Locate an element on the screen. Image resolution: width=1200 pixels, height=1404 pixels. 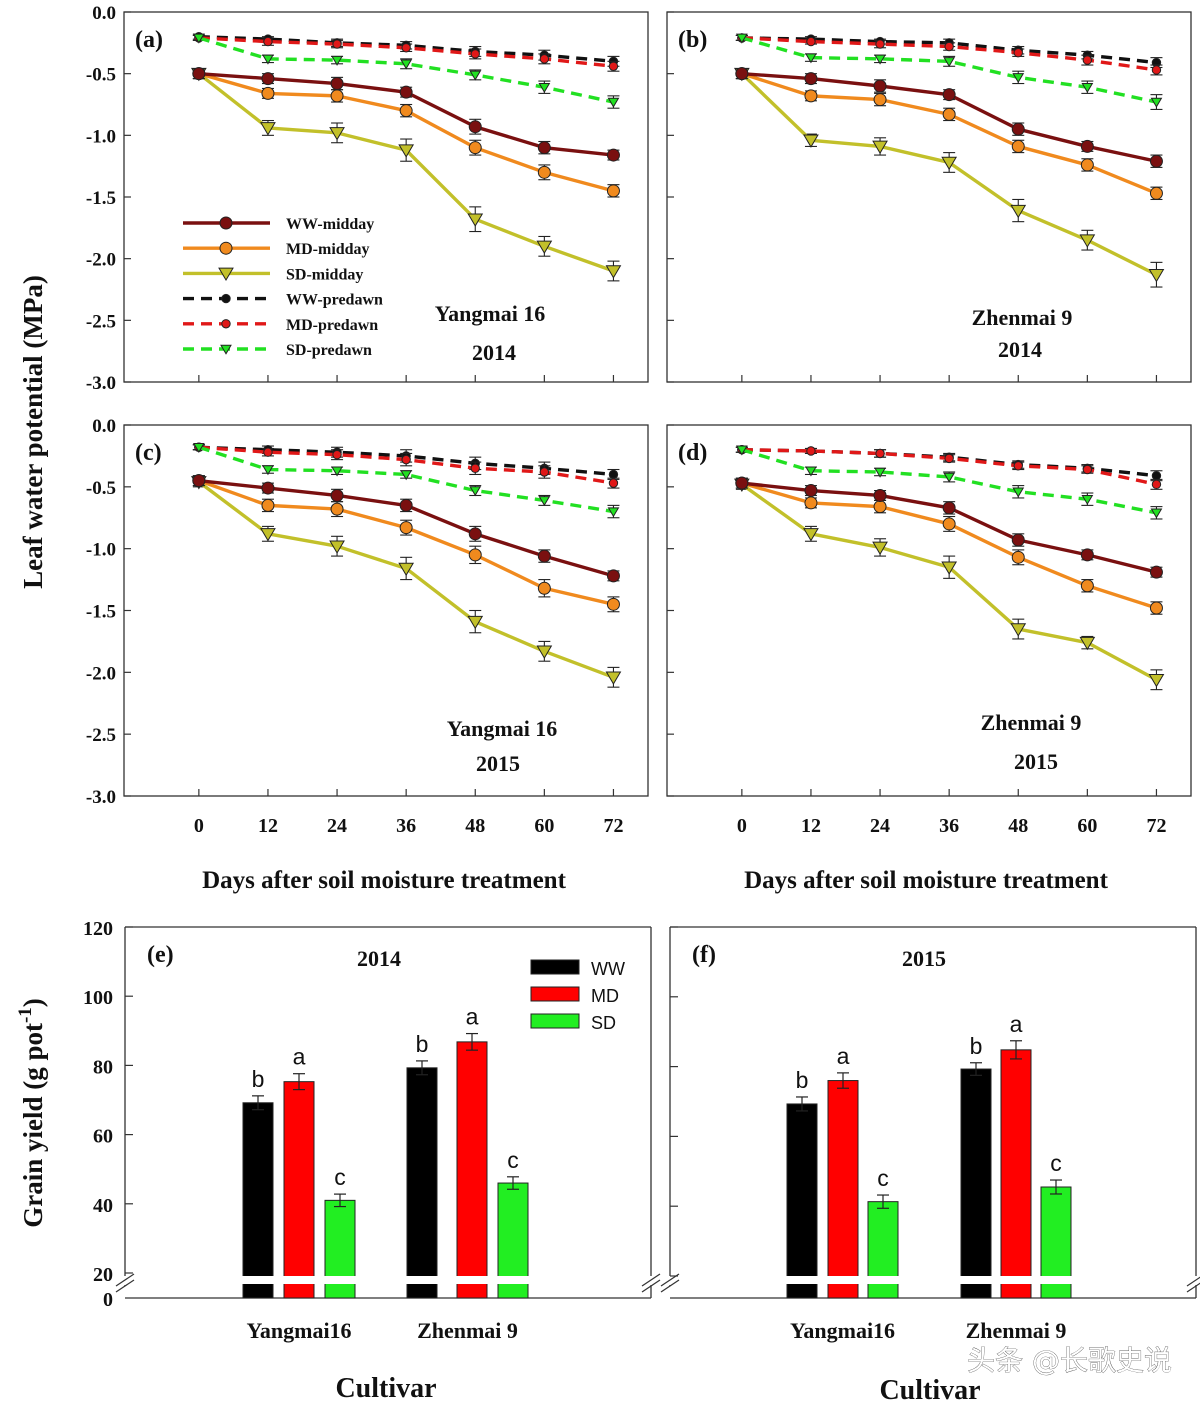
marker-legend-MD-midday is located at coordinates (226, 248).